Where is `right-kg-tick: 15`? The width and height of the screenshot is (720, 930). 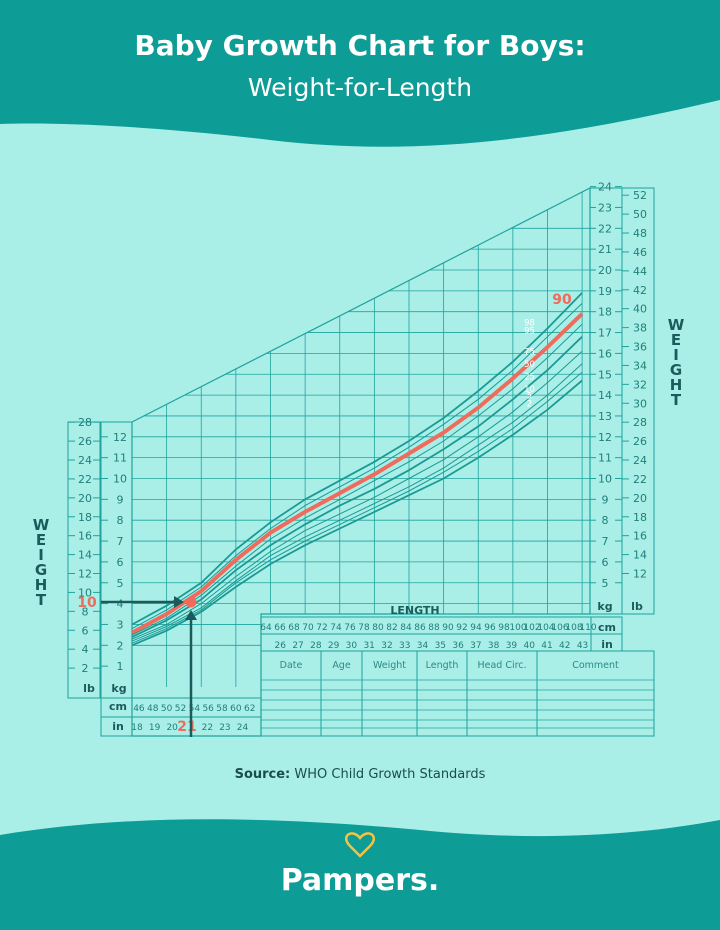 right-kg-tick: 15 is located at coordinates (605, 374).